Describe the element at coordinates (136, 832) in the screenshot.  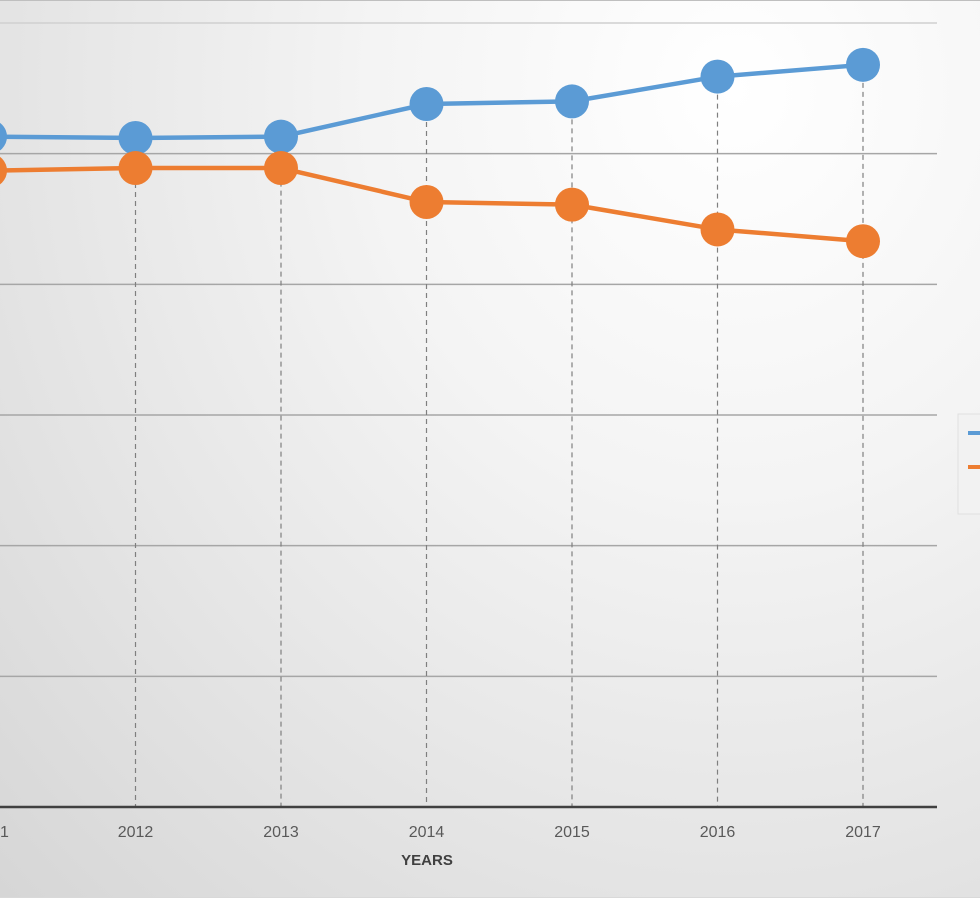
I see `x-tick-label: 2012` at that location.